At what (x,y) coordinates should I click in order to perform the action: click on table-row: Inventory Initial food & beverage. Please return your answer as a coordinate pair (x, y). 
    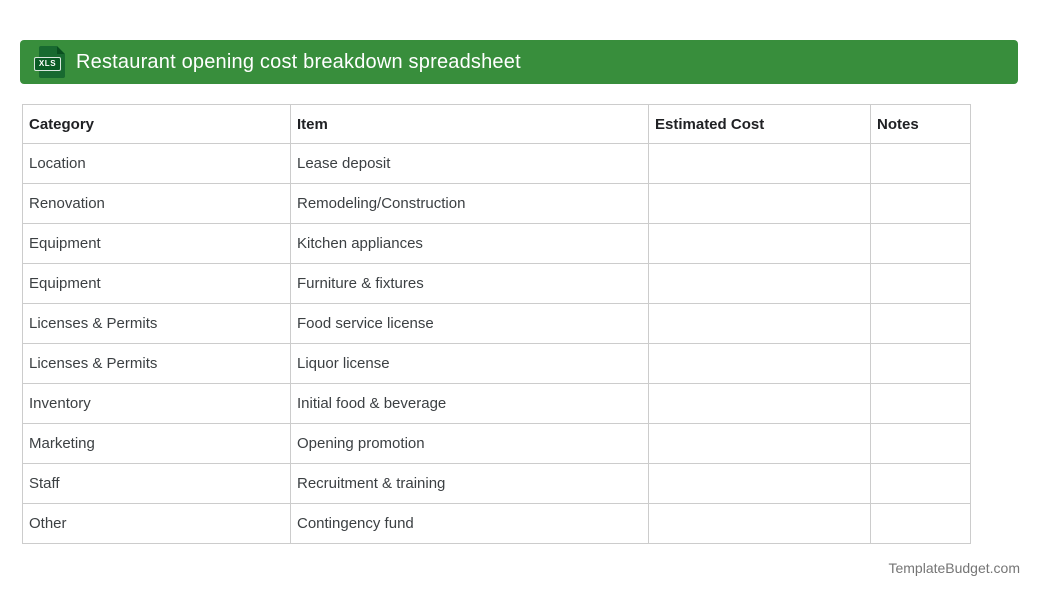
    Looking at the image, I should click on (496, 403).